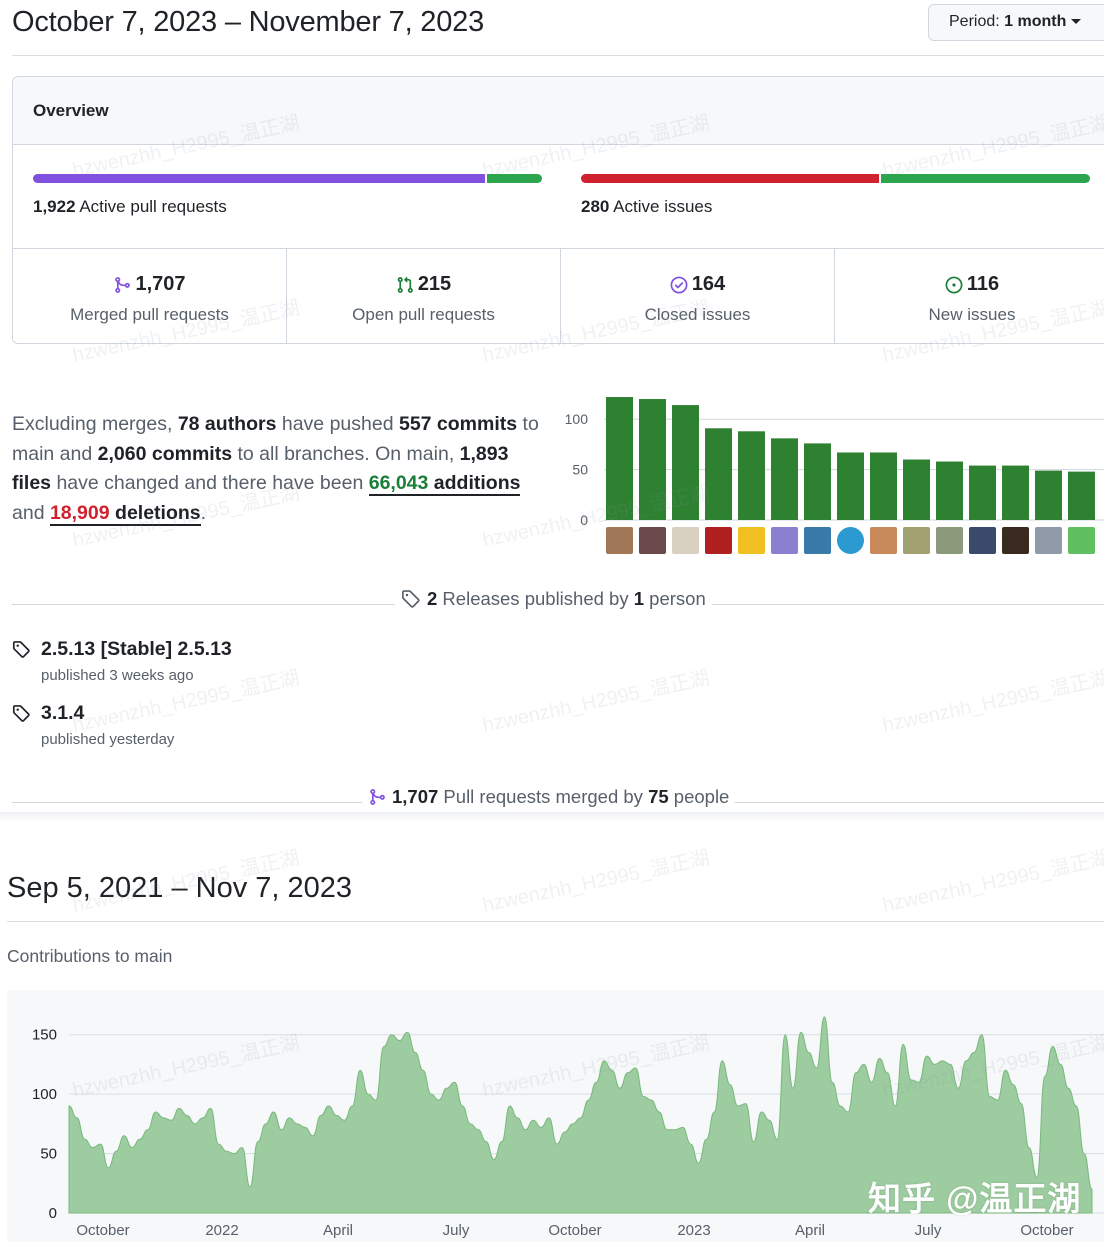 The width and height of the screenshot is (1104, 1242). I want to click on overview-heading: Overview, so click(558, 111).